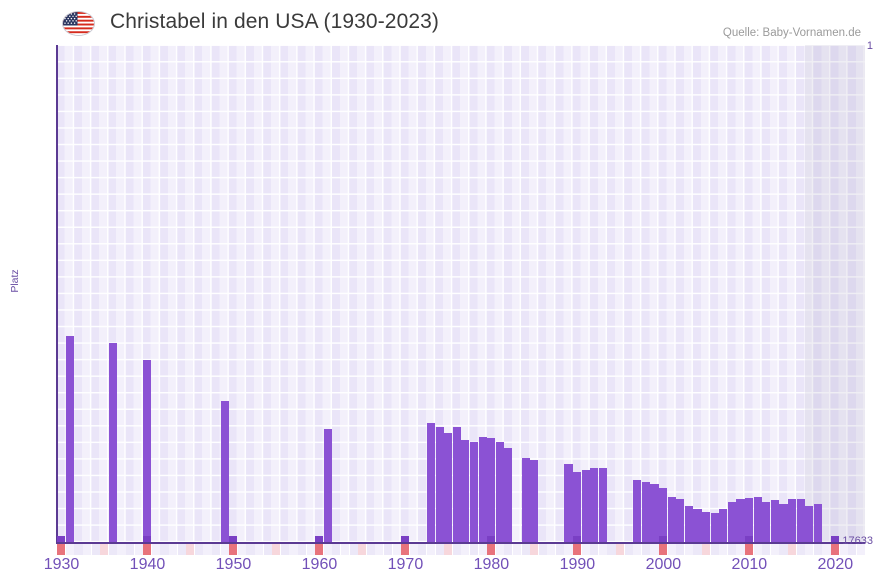 The width and height of the screenshot is (873, 587). I want to click on bar-2003, so click(689, 523).